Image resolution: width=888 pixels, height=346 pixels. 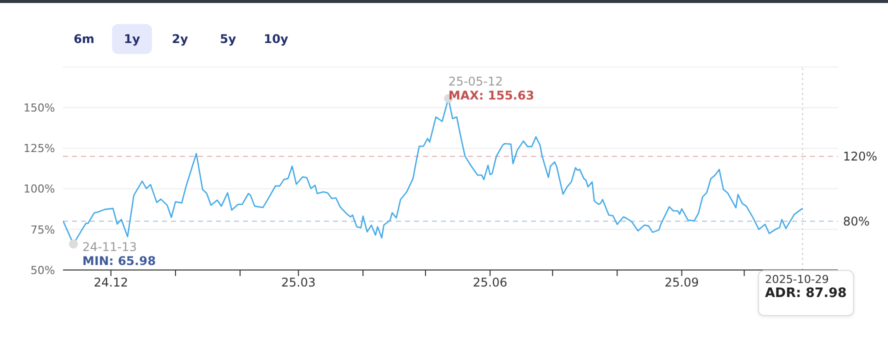 What do you see at coordinates (111, 283) in the screenshot?
I see `x-tick-label: 24.12` at bounding box center [111, 283].